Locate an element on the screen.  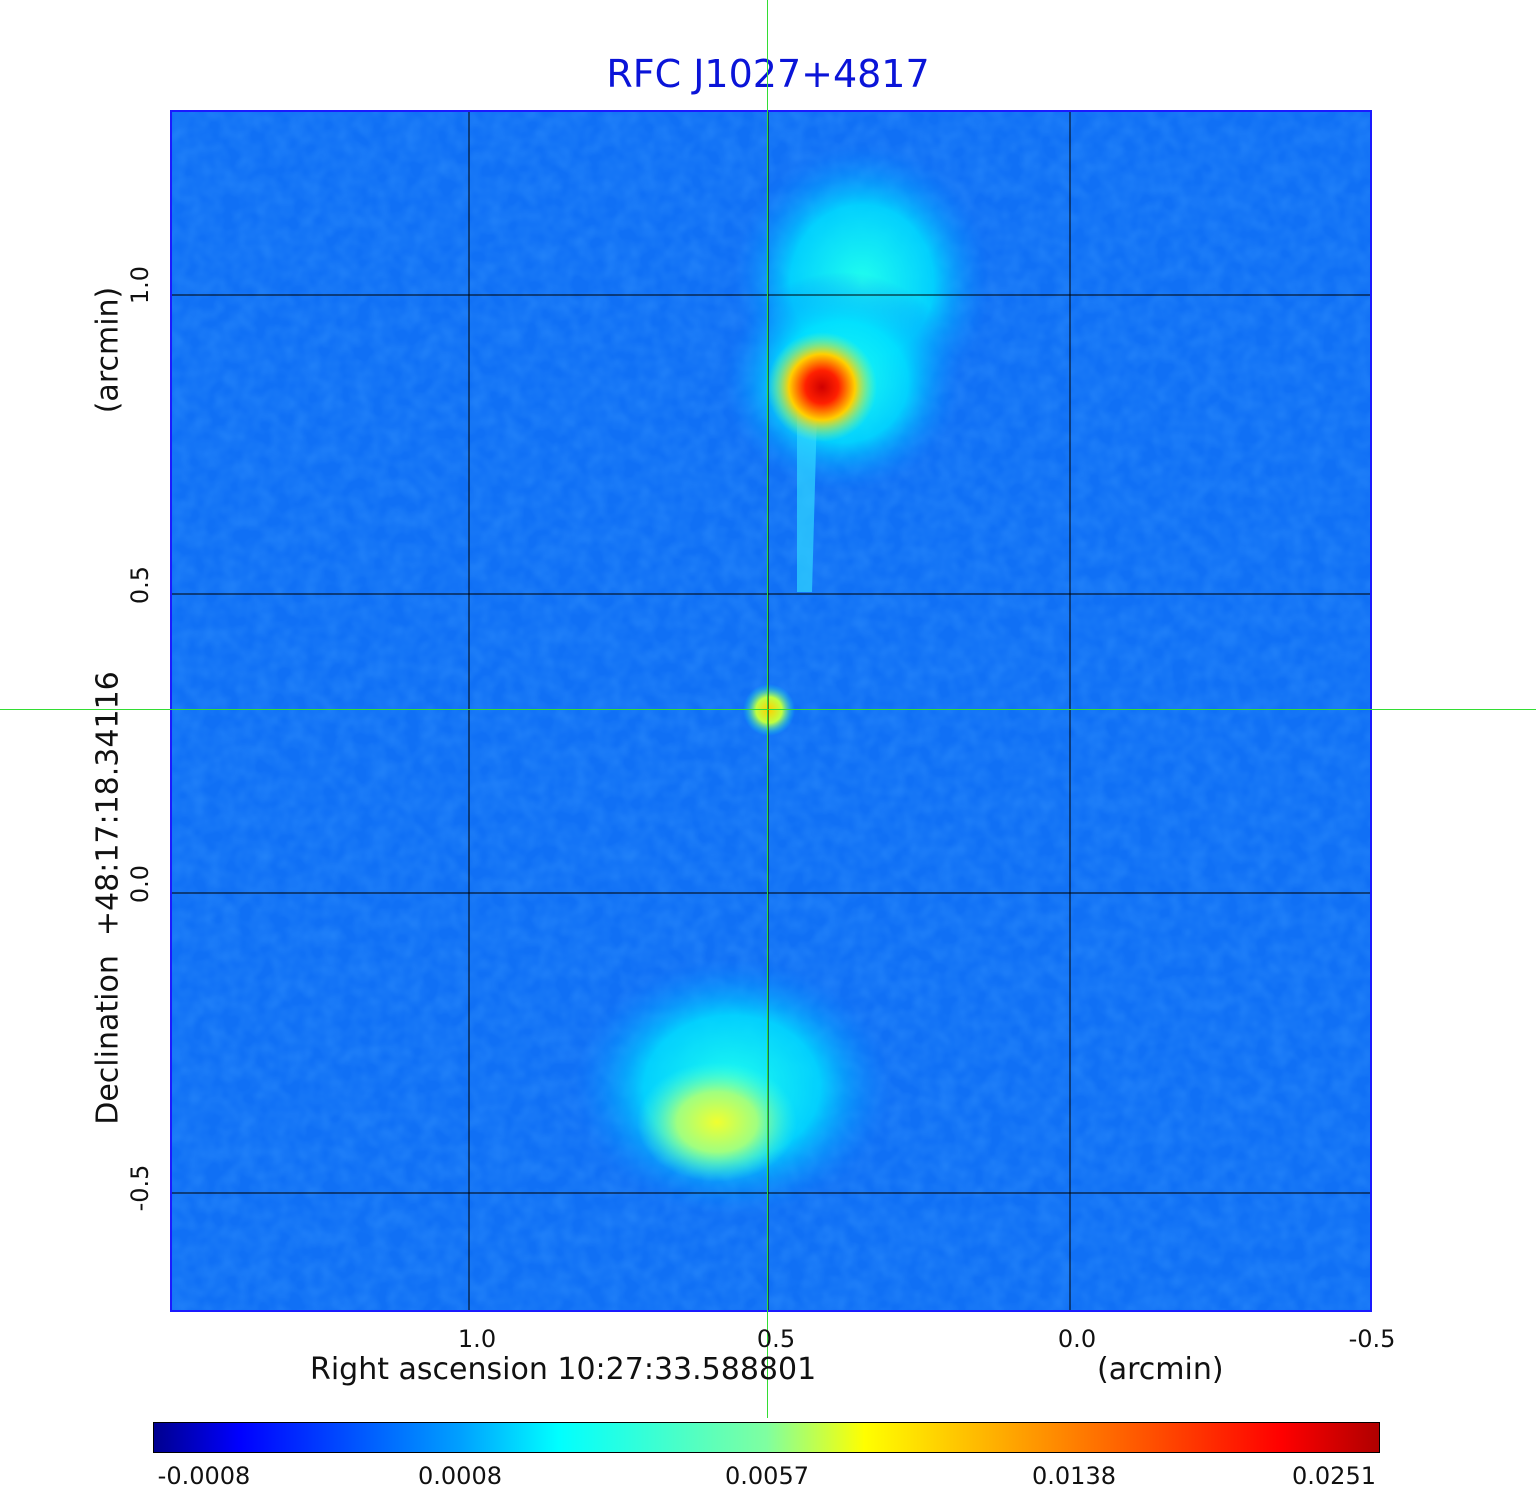
core is located at coordinates (769, 710).